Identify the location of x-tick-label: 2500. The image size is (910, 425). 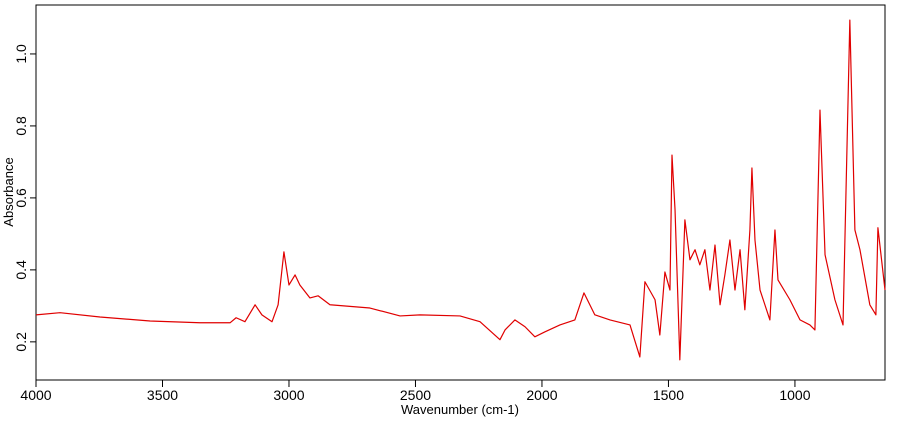
(415, 395).